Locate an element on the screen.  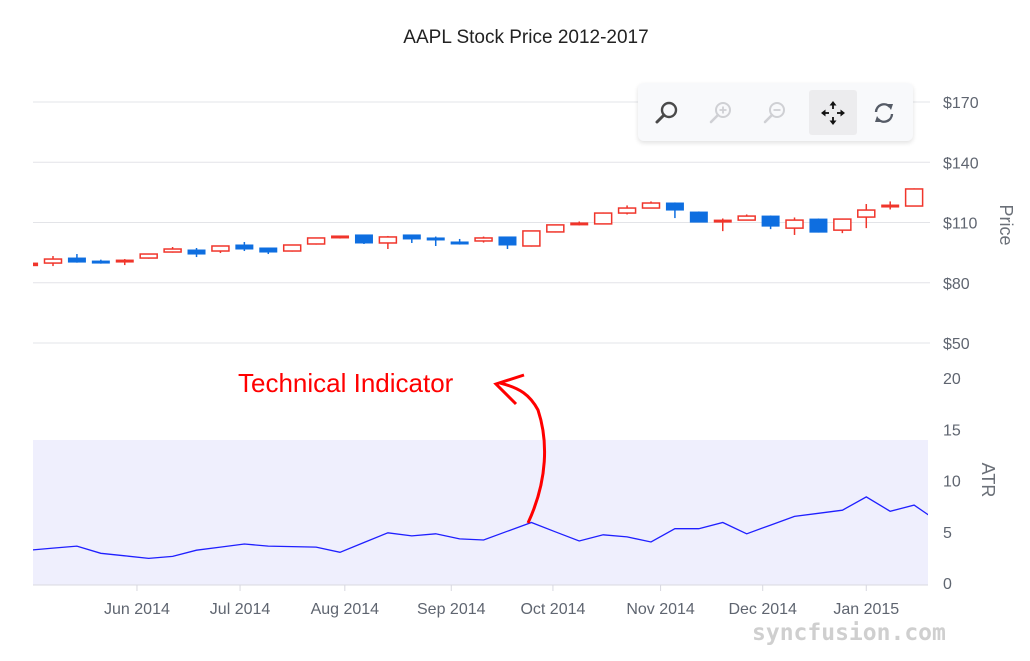
reset-button is located at coordinates (884, 112).